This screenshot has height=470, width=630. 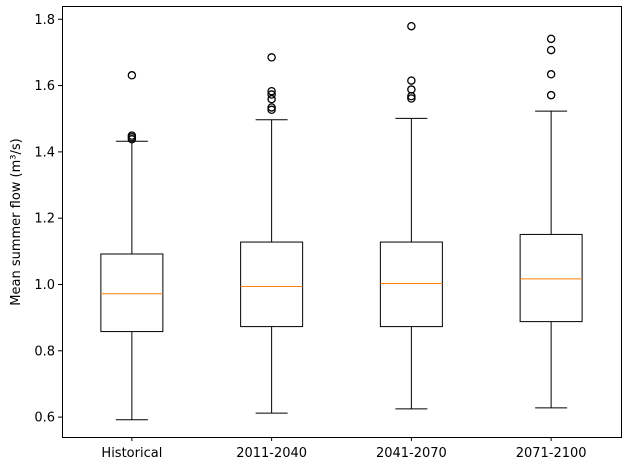 I want to click on y-tick-label: 1.8, so click(x=44, y=20).